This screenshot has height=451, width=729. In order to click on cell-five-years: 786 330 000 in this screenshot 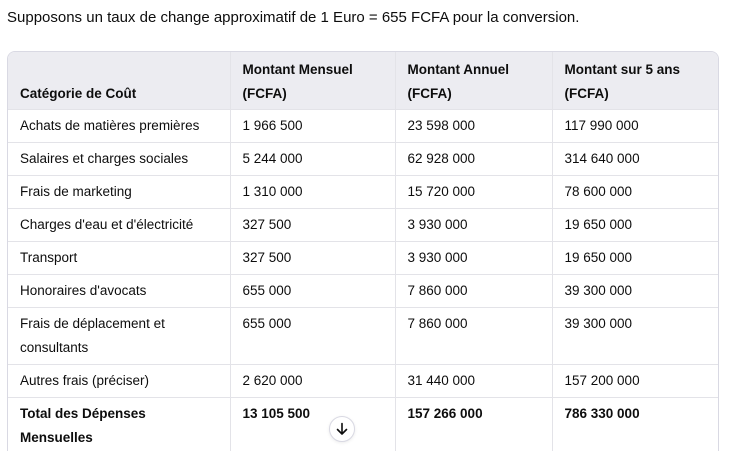, I will do `click(635, 424)`.